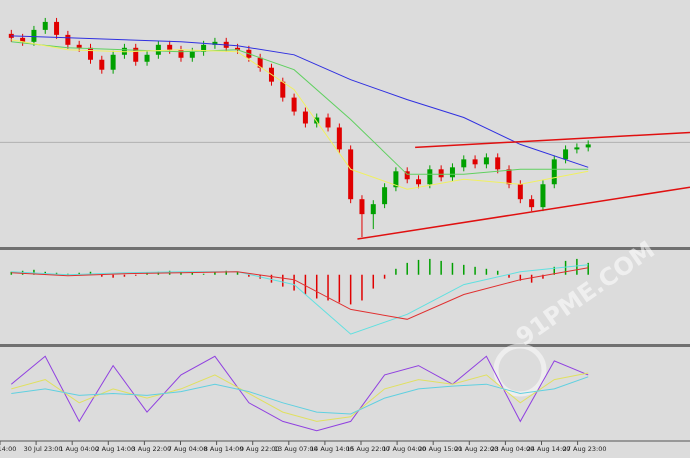 This screenshot has width=690, height=458. Describe the element at coordinates (224, 449) in the screenshot. I see `x-tick-label: 8 Aug 14:00` at that location.